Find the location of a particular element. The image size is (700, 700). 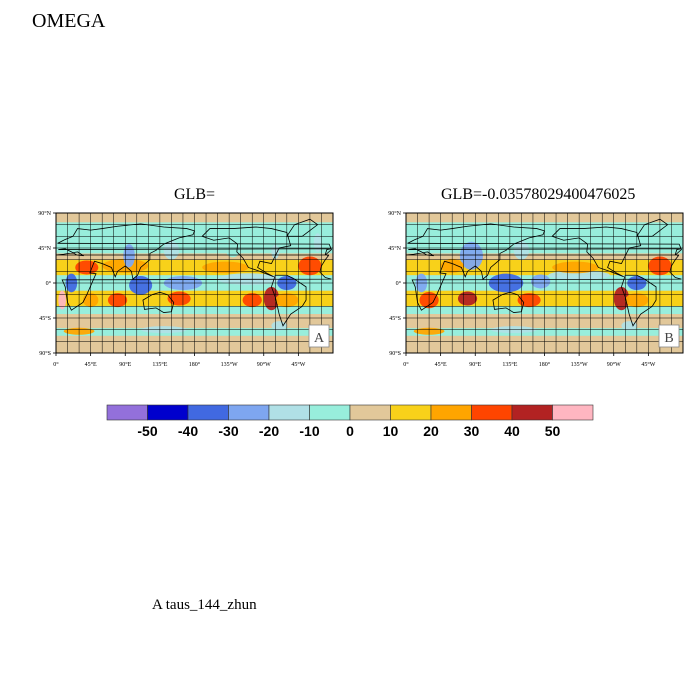

colorbar-label: 40 is located at coordinates (512, 431).